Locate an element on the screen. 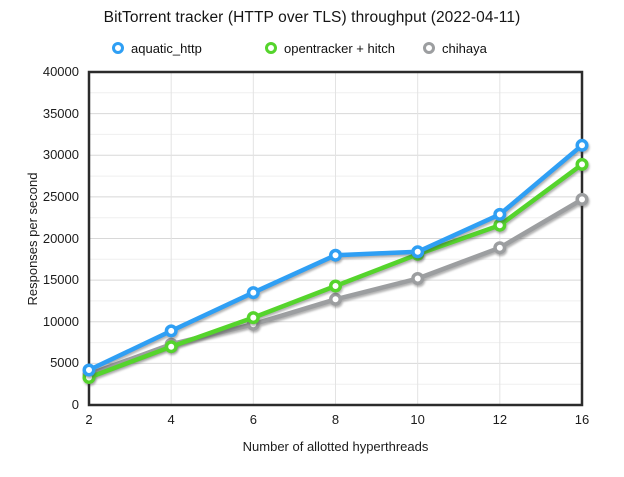 Image resolution: width=624 pixels, height=477 pixels. y-tick-label: 10000 is located at coordinates (60, 321).